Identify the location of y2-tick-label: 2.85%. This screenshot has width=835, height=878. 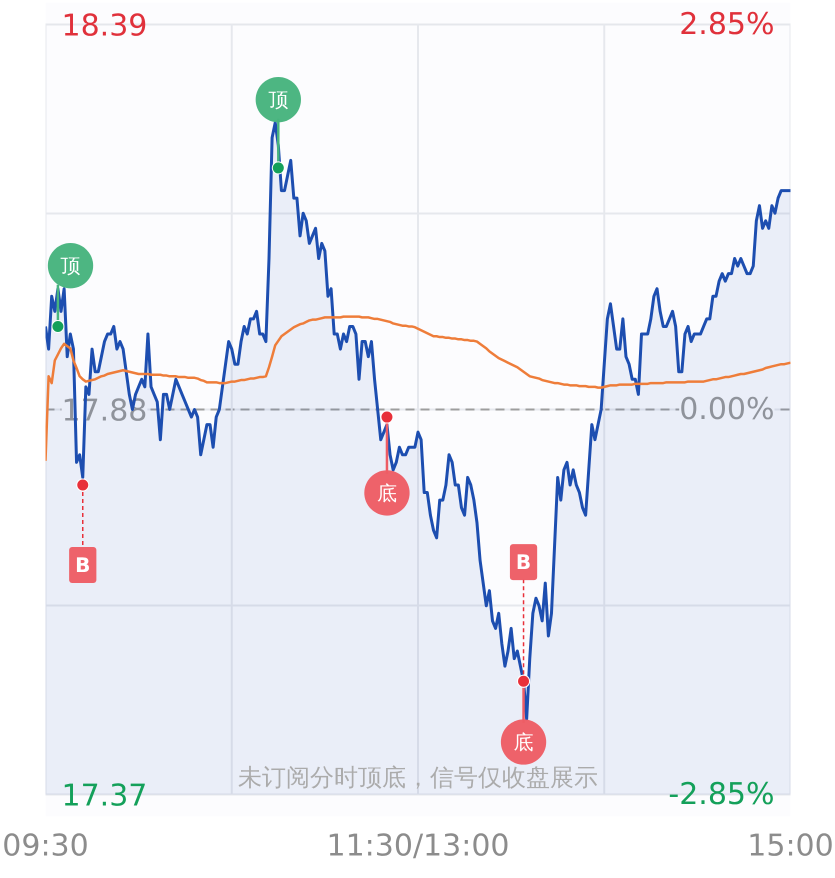
(727, 24).